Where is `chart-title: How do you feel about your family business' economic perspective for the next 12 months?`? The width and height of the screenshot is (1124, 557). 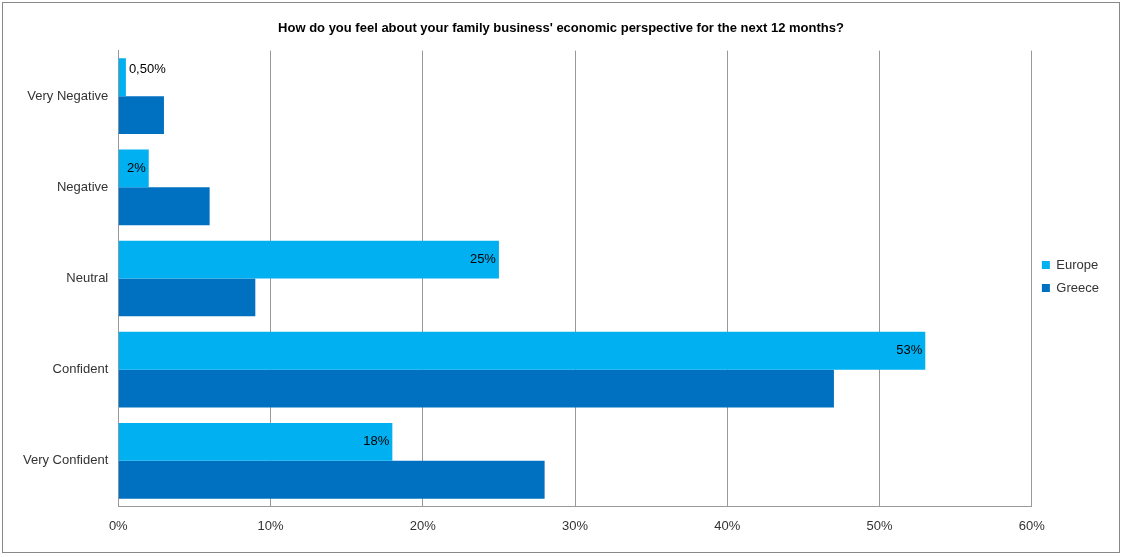
chart-title: How do you feel about your family business' economic perspective for the next 12 months? is located at coordinates (561, 28).